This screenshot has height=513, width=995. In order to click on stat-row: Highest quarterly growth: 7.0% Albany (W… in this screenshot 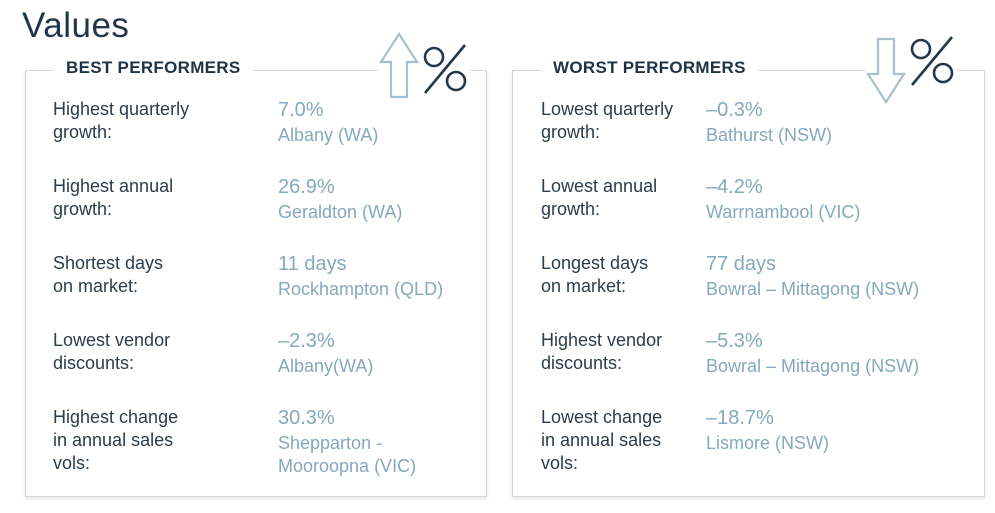, I will do `click(256, 122)`.